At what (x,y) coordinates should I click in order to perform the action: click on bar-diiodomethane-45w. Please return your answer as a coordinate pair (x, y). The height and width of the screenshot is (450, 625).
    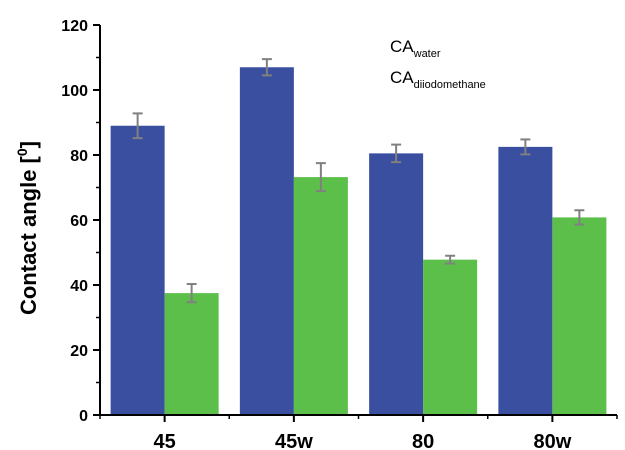
    Looking at the image, I should click on (320, 296).